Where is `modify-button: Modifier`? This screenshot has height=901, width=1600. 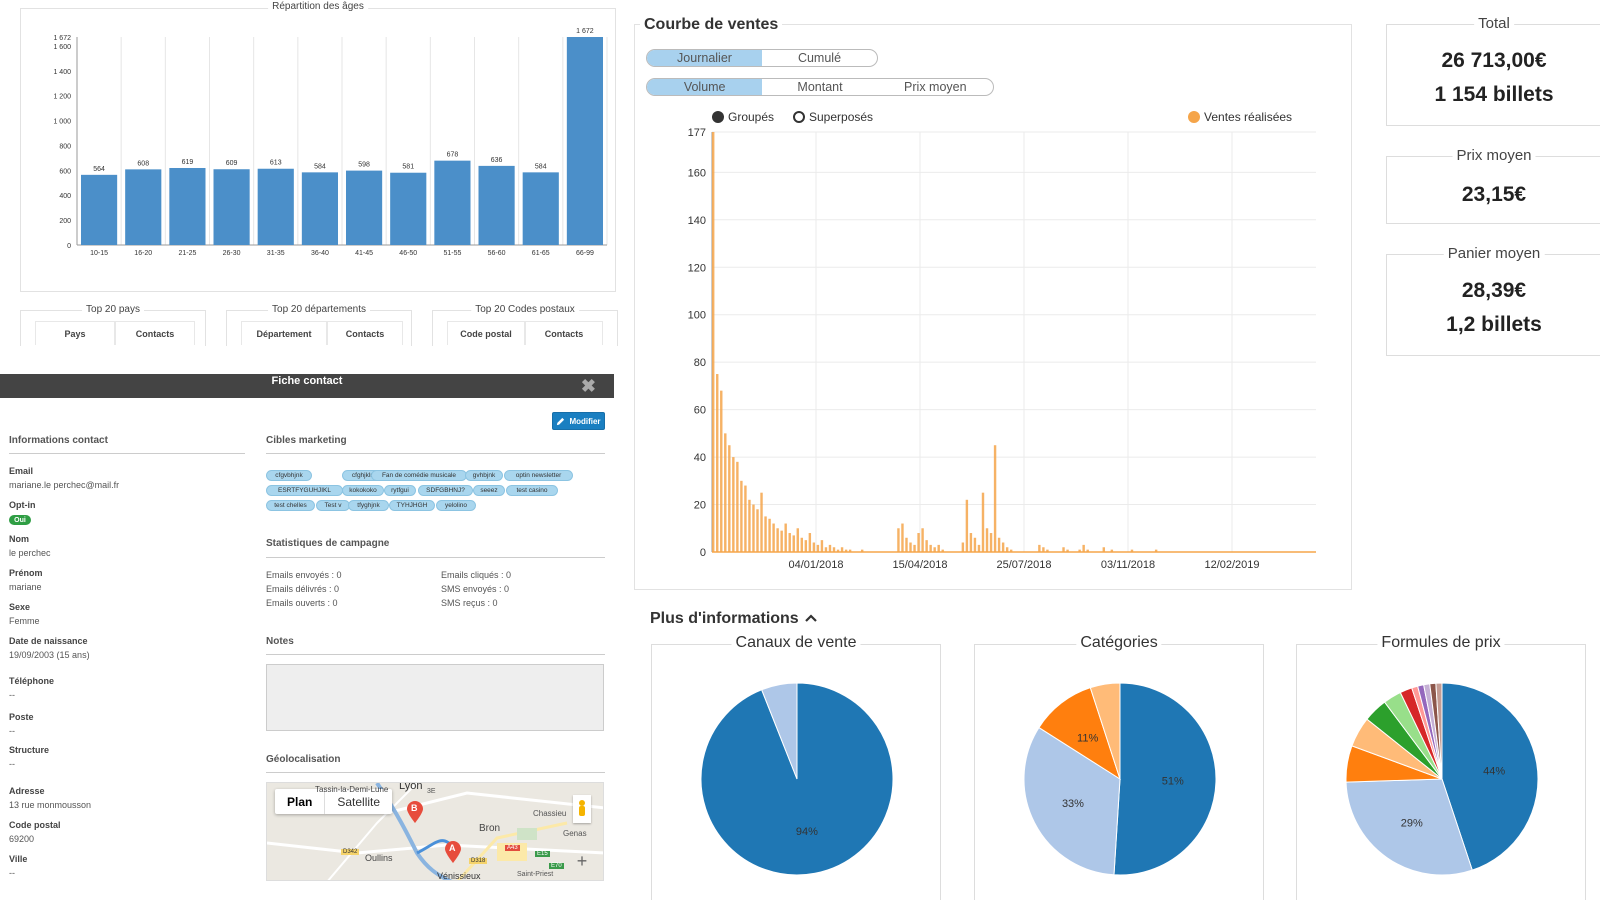 modify-button: Modifier is located at coordinates (578, 421).